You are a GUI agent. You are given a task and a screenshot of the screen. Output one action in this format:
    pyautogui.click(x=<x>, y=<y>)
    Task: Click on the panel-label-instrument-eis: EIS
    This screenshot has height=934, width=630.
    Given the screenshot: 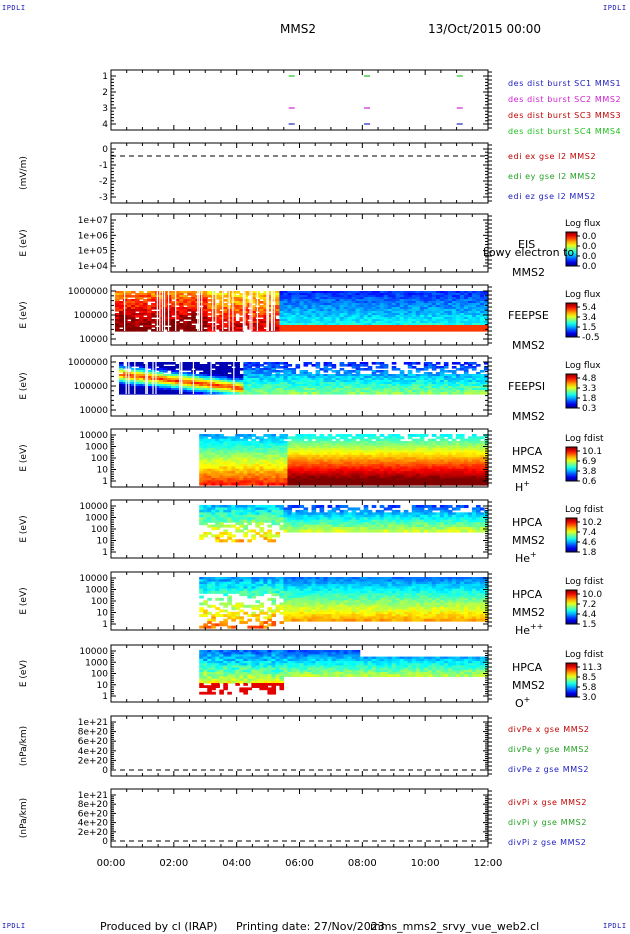 What is the action you would take?
    pyautogui.click(x=526, y=244)
    